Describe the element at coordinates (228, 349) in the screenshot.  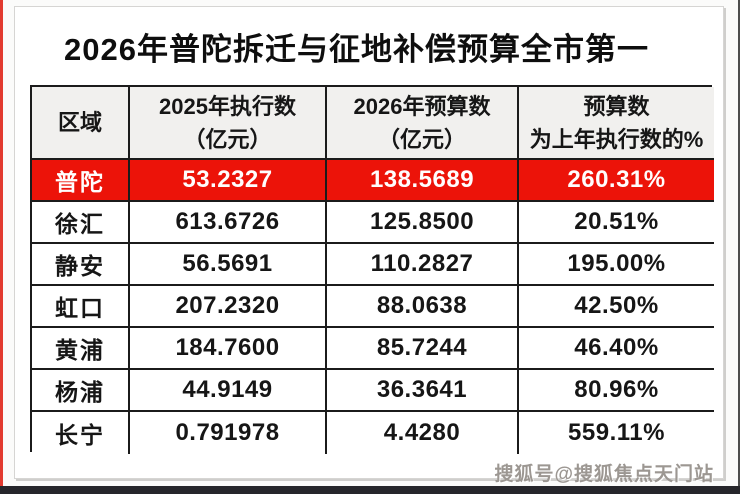
I see `exec-2025-cell: 184.7600` at that location.